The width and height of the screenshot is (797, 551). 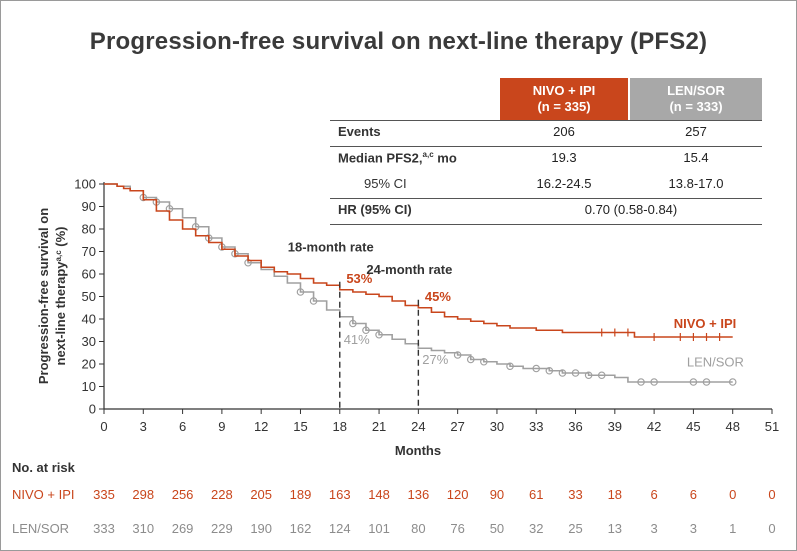 I want to click on x-tick-label: 27, so click(x=457, y=426).